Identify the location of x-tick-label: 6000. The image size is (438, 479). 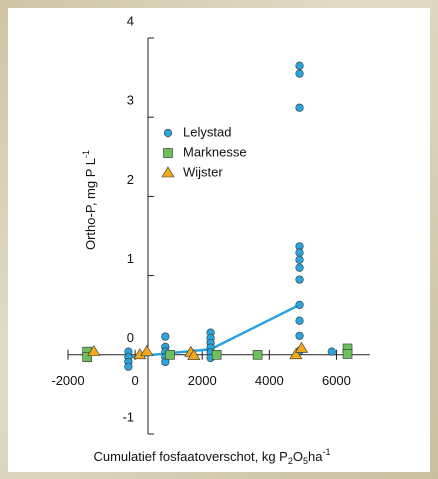
(336, 380).